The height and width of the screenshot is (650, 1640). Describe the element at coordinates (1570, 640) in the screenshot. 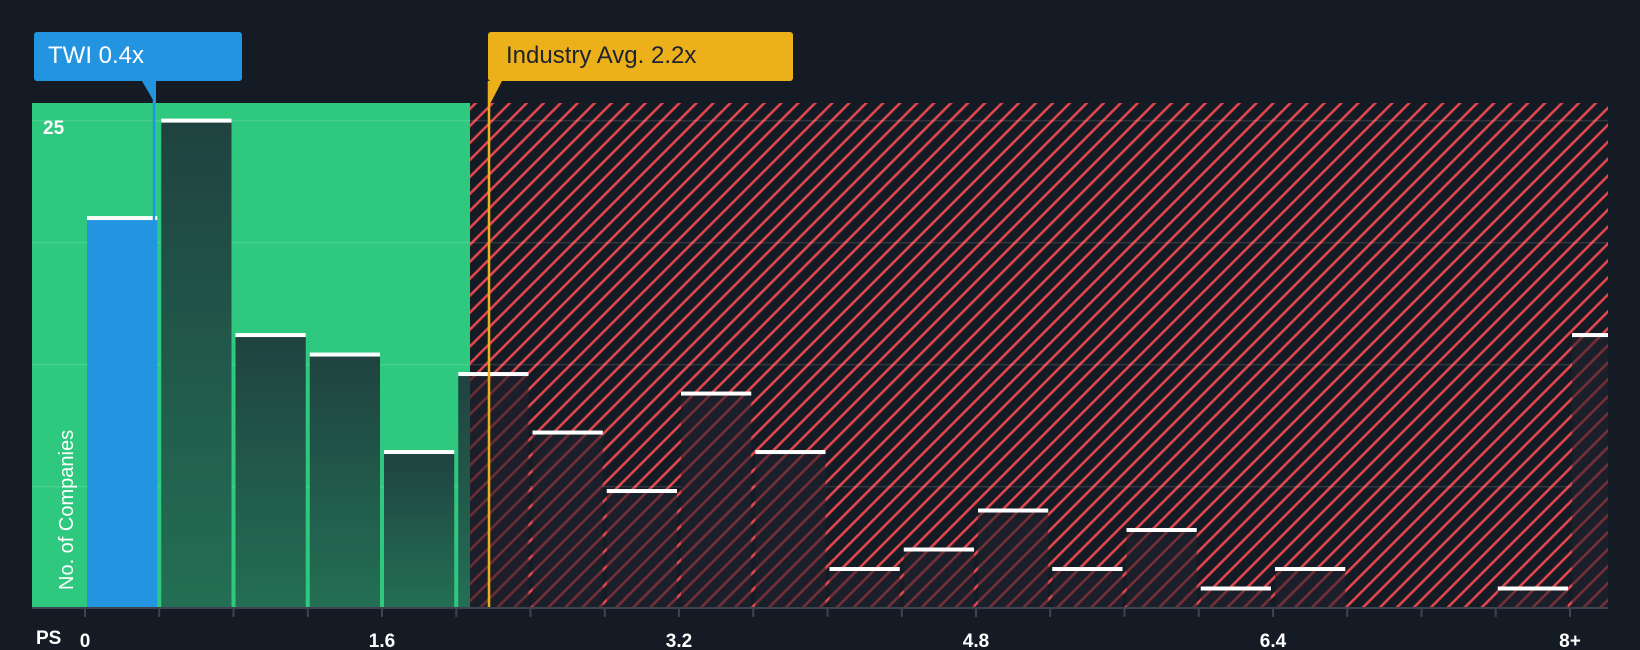

I see `x-tick-label: 8+` at that location.